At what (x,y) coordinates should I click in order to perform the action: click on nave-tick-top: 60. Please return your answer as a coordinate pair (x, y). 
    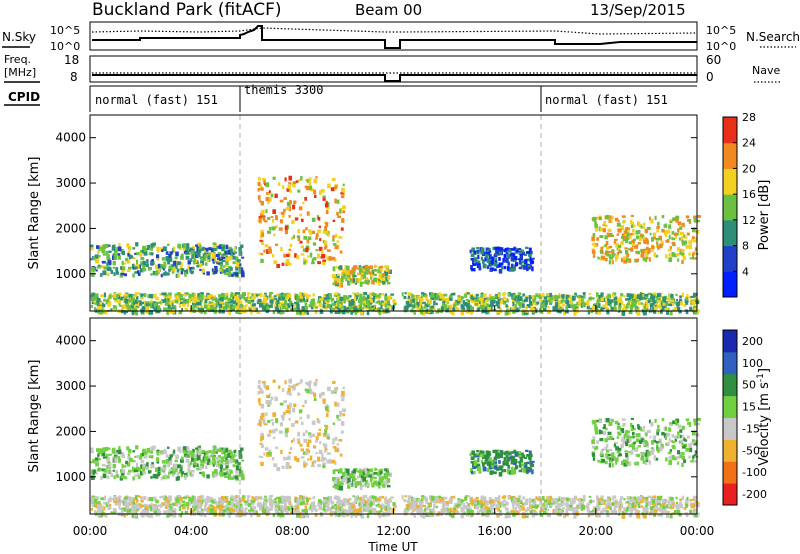
    Looking at the image, I should click on (713, 60).